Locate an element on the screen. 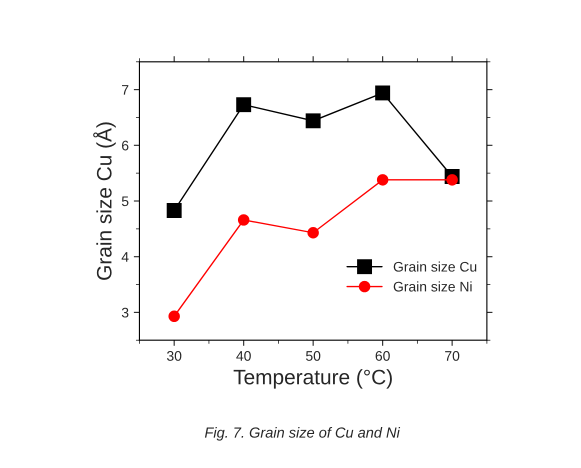 Image resolution: width=581 pixels, height=468 pixels. x-tick-label: 70 is located at coordinates (452, 356).